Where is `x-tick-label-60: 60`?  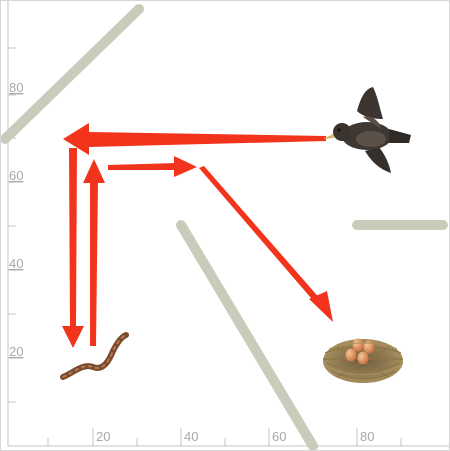
x-tick-label-60: 60 is located at coordinates (279, 436).